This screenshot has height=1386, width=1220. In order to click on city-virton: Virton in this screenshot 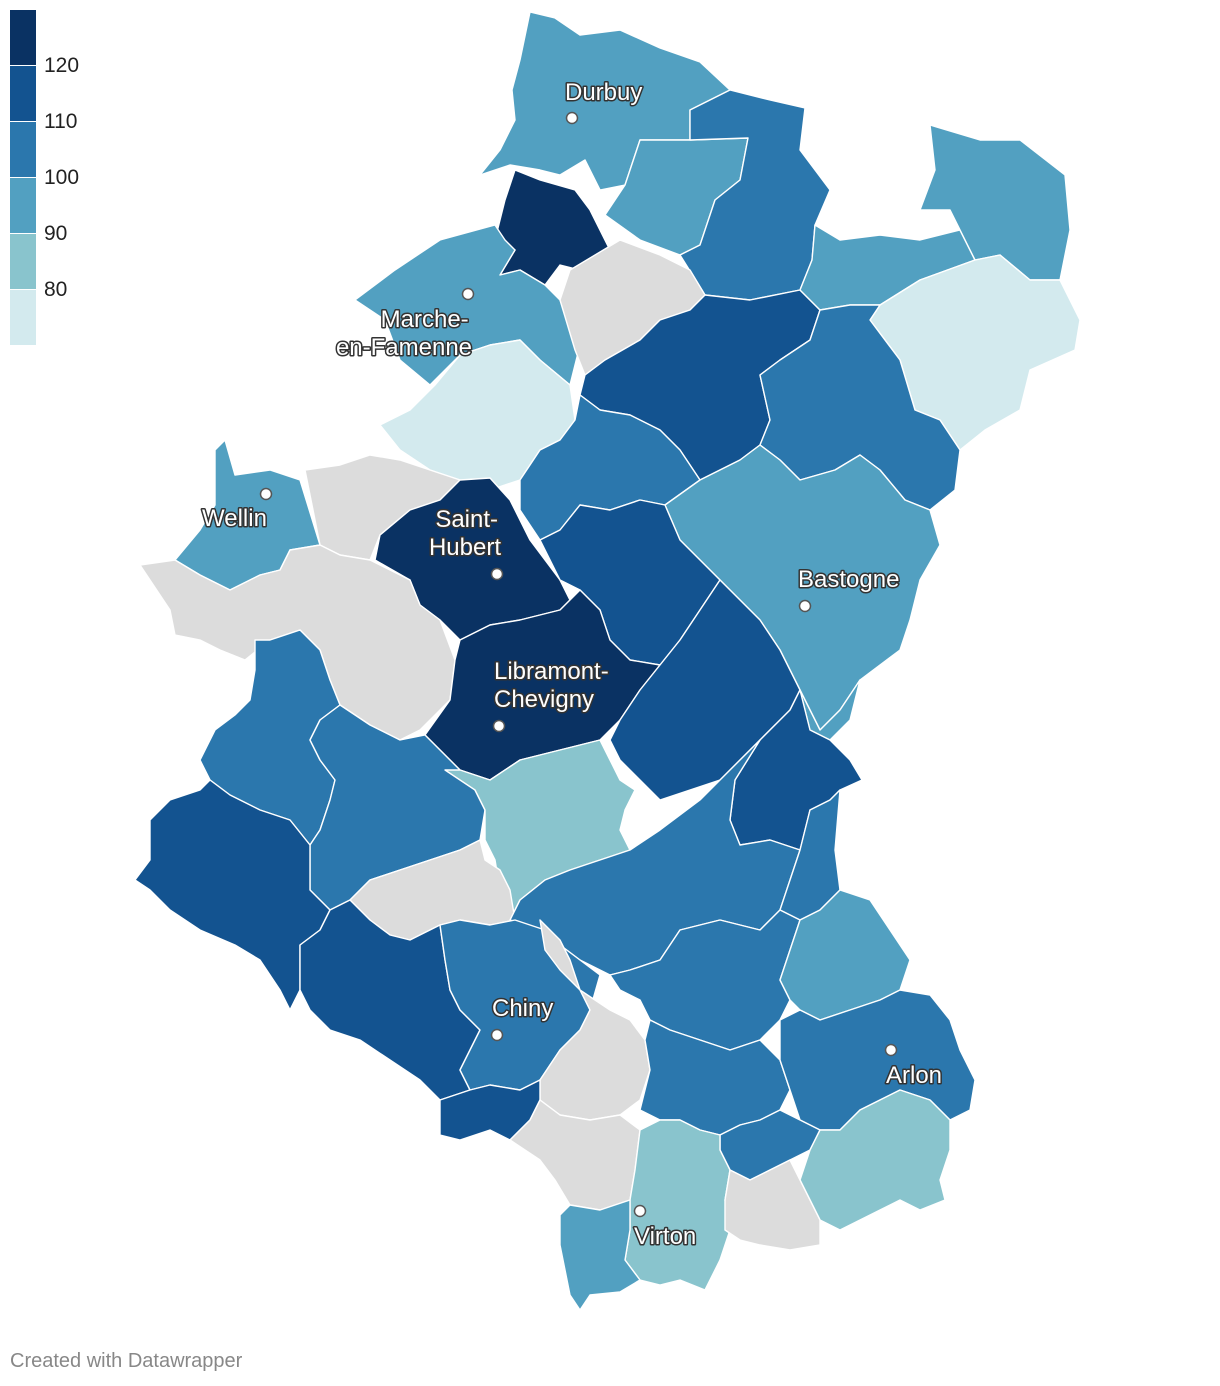, I will do `click(665, 1228)`.